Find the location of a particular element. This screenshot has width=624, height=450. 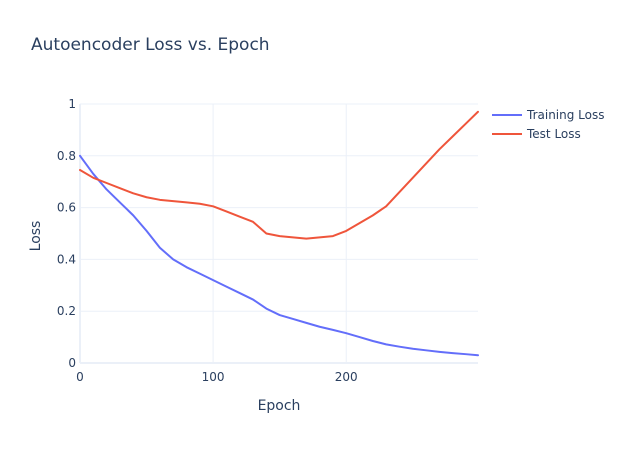

y-tick-label: 0.8 is located at coordinates (66, 156).